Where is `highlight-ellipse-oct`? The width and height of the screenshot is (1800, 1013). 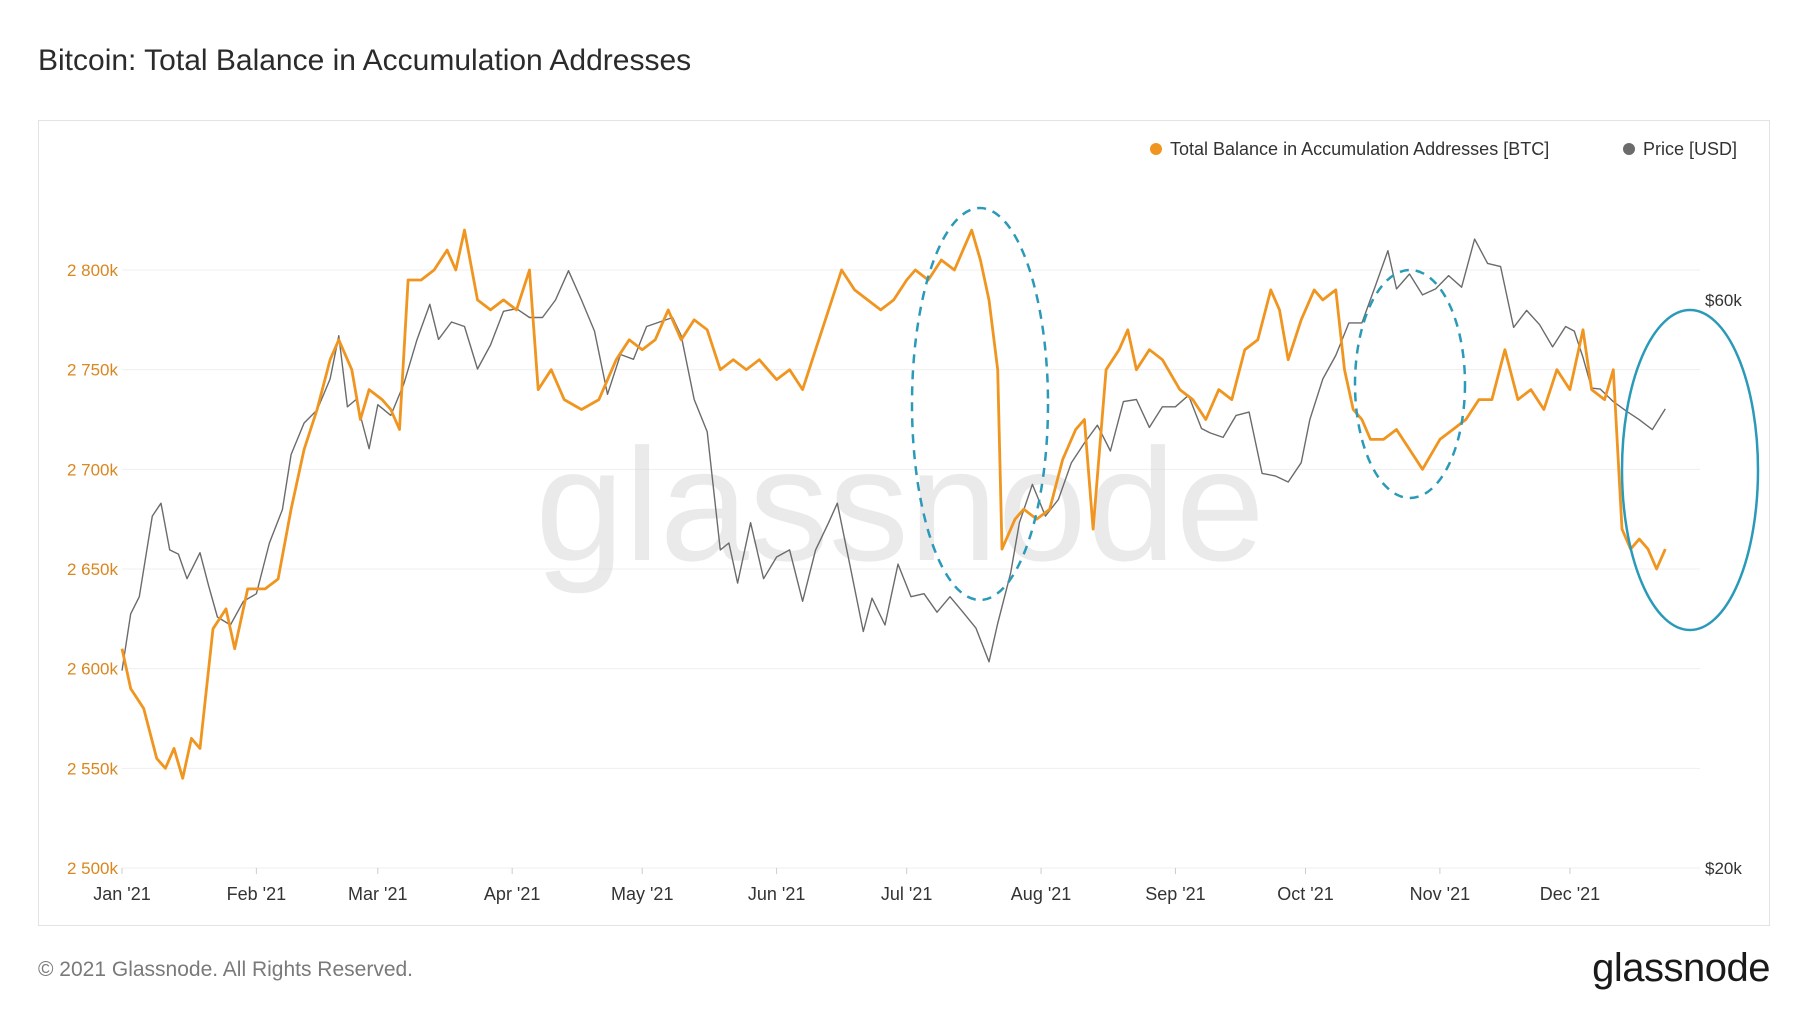
highlight-ellipse-oct is located at coordinates (1410, 384).